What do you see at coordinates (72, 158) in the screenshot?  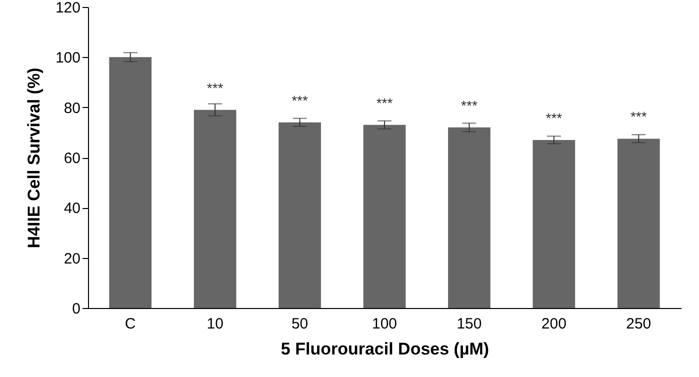 I see `y-tick-label: 60` at bounding box center [72, 158].